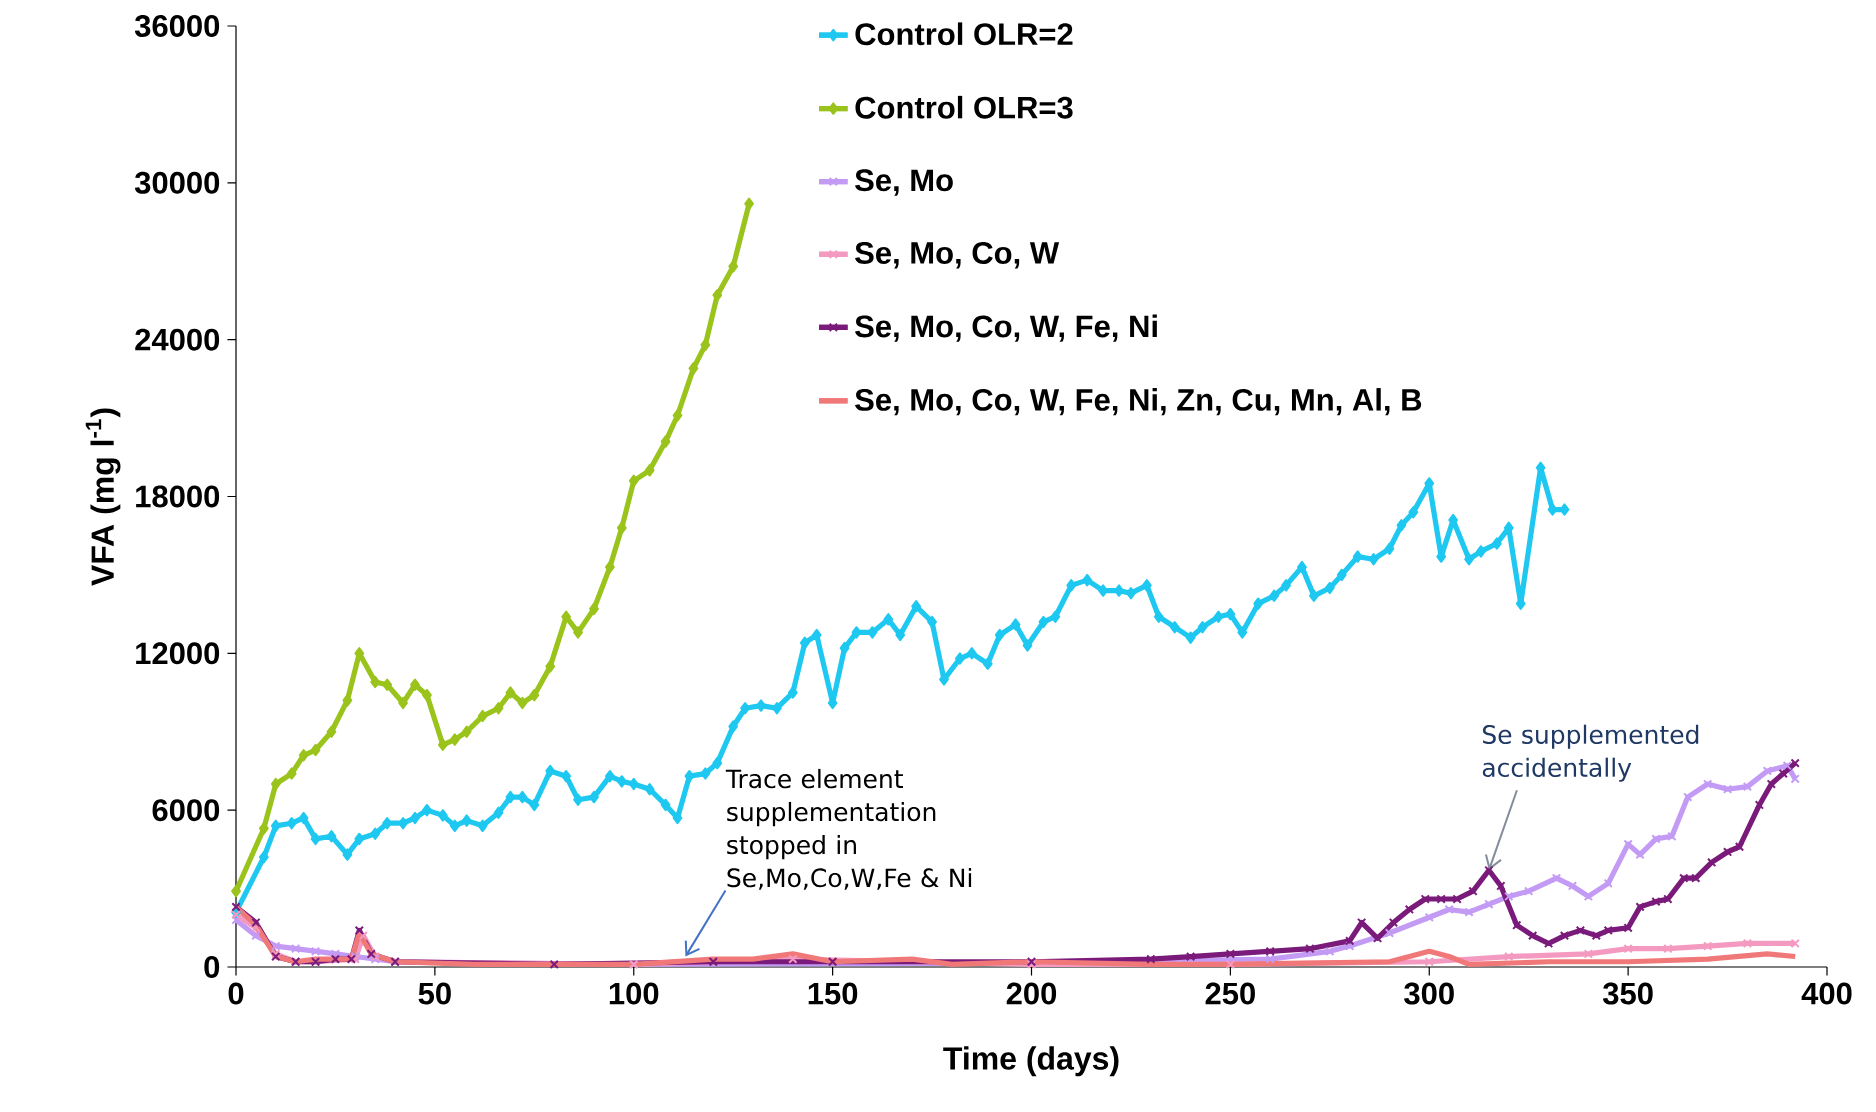 The height and width of the screenshot is (1112, 1876). Describe the element at coordinates (1031, 993) in the screenshot. I see `x-tick-label: 200` at that location.